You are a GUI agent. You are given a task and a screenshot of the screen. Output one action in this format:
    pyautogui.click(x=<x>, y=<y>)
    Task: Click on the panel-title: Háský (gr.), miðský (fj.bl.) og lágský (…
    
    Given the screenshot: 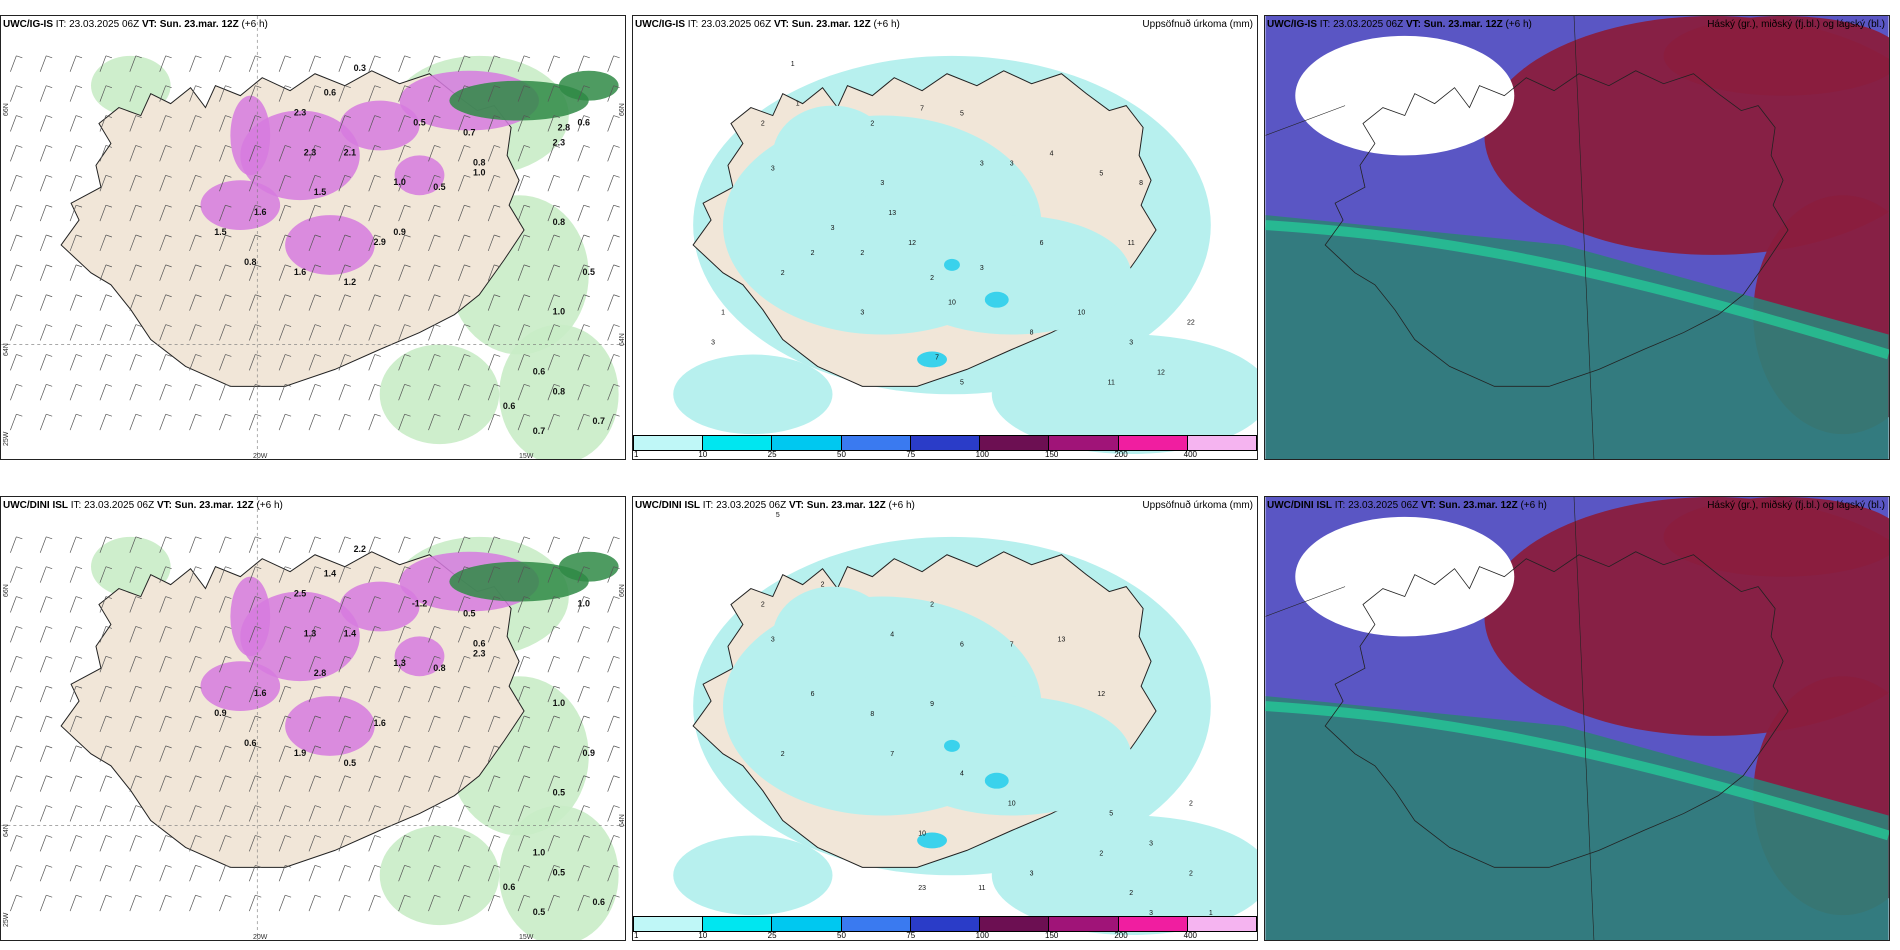 What is the action you would take?
    pyautogui.click(x=1796, y=24)
    